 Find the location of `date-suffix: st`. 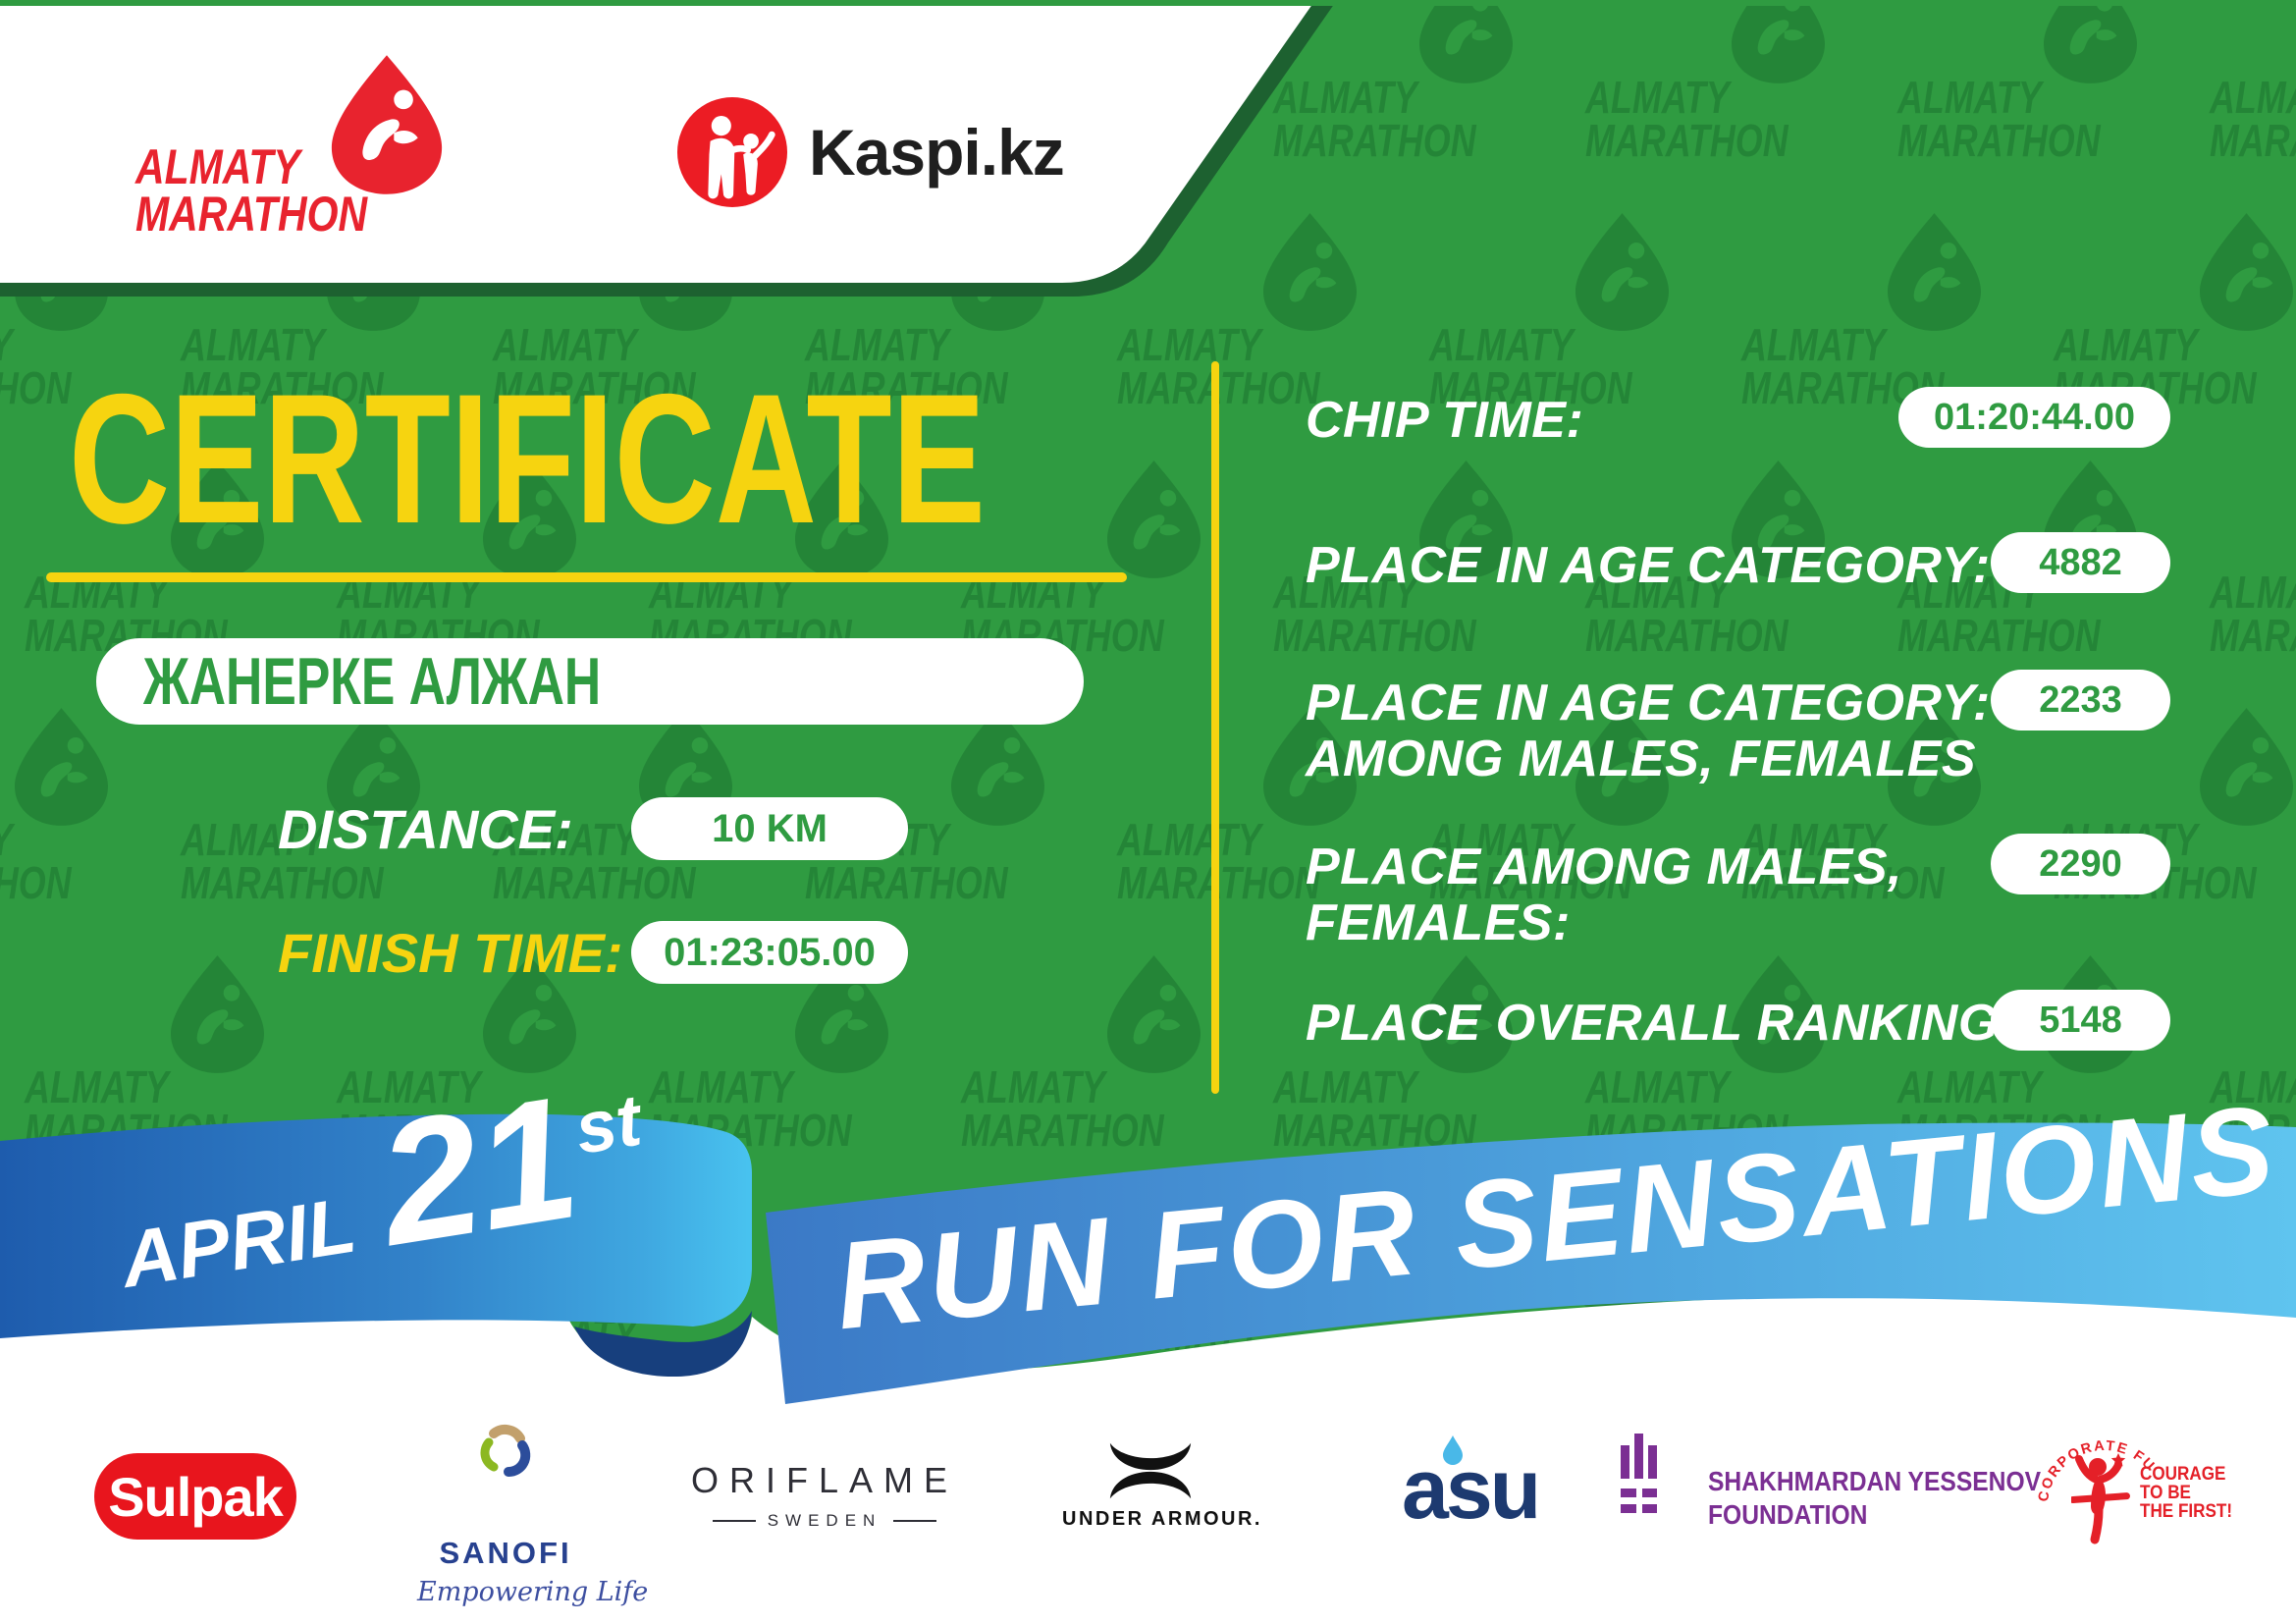

date-suffix: st is located at coordinates (608, 1123).